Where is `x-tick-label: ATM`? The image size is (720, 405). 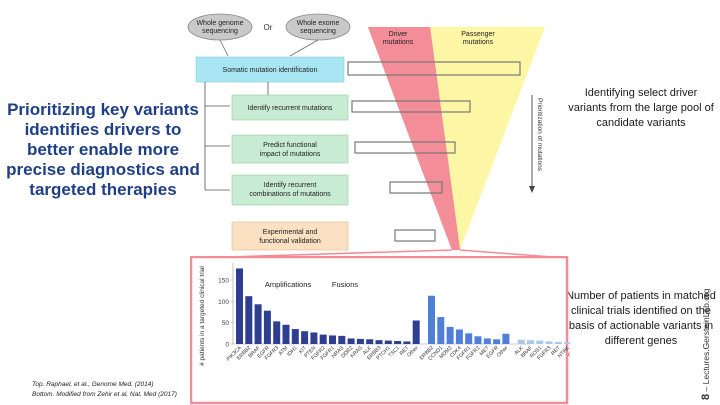 x-tick-label: ATM is located at coordinates (284, 351).